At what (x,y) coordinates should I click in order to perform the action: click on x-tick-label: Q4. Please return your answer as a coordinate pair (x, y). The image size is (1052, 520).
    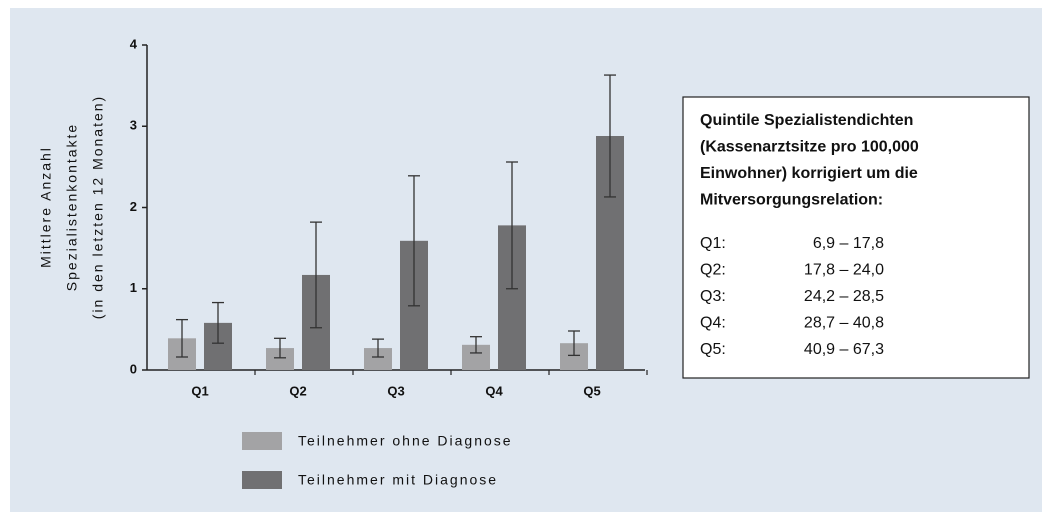
    Looking at the image, I should click on (494, 390).